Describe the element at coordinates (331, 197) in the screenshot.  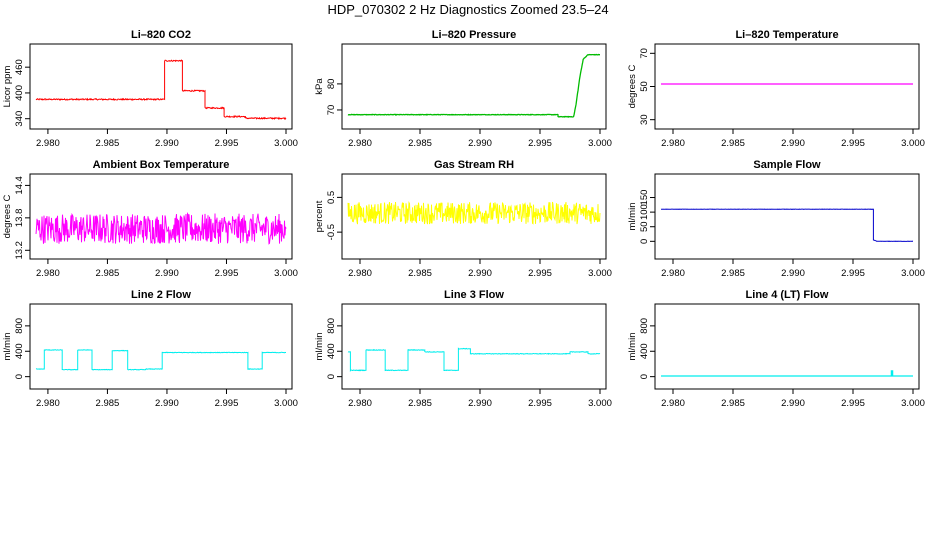
I see `y-tick-label: 0.5` at that location.